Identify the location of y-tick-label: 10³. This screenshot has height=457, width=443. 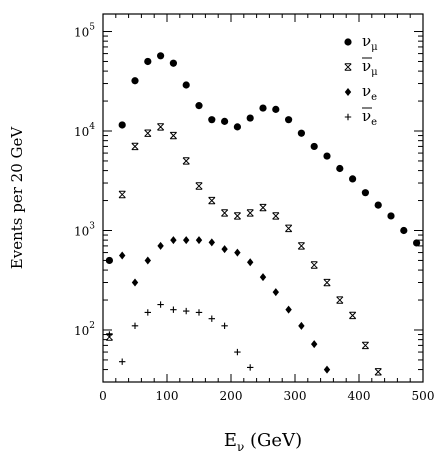
(84, 229).